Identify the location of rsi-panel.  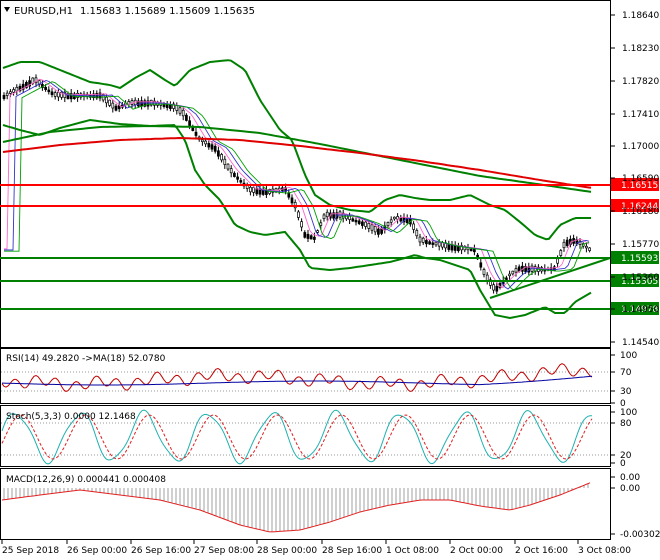
(305, 376).